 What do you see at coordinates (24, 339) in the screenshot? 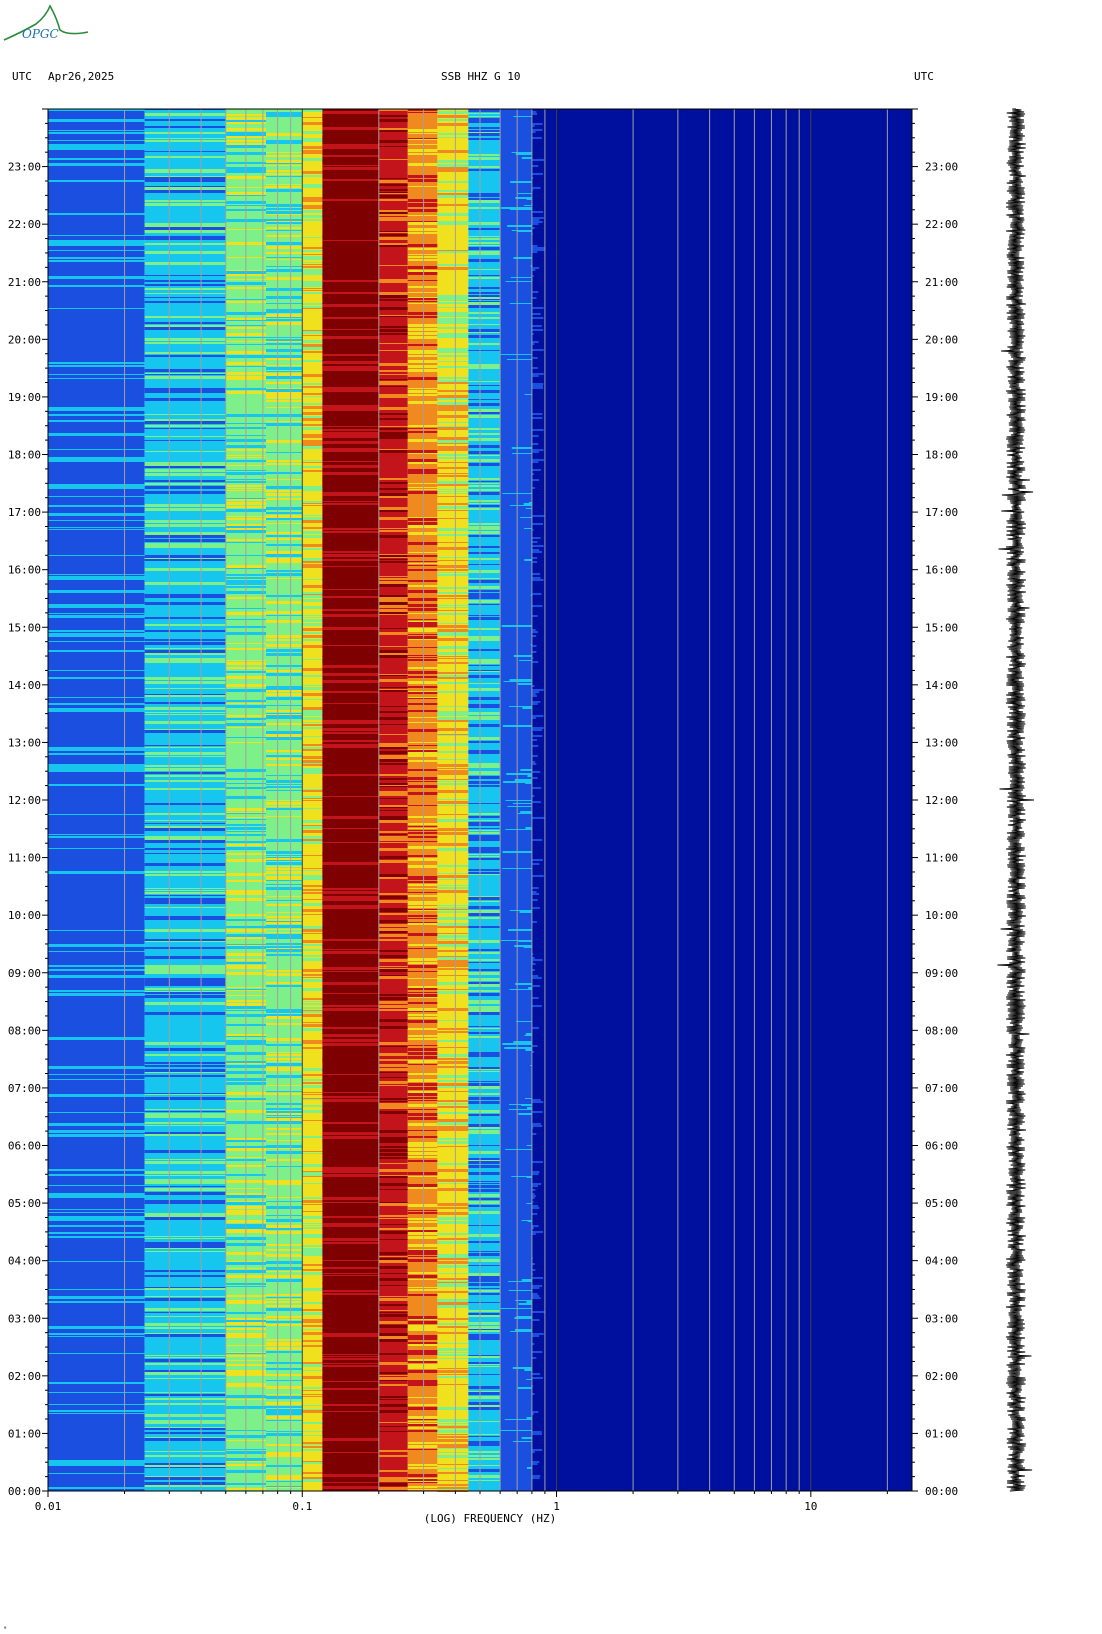
I see `time-tick-label-left: 20:00` at bounding box center [24, 339].